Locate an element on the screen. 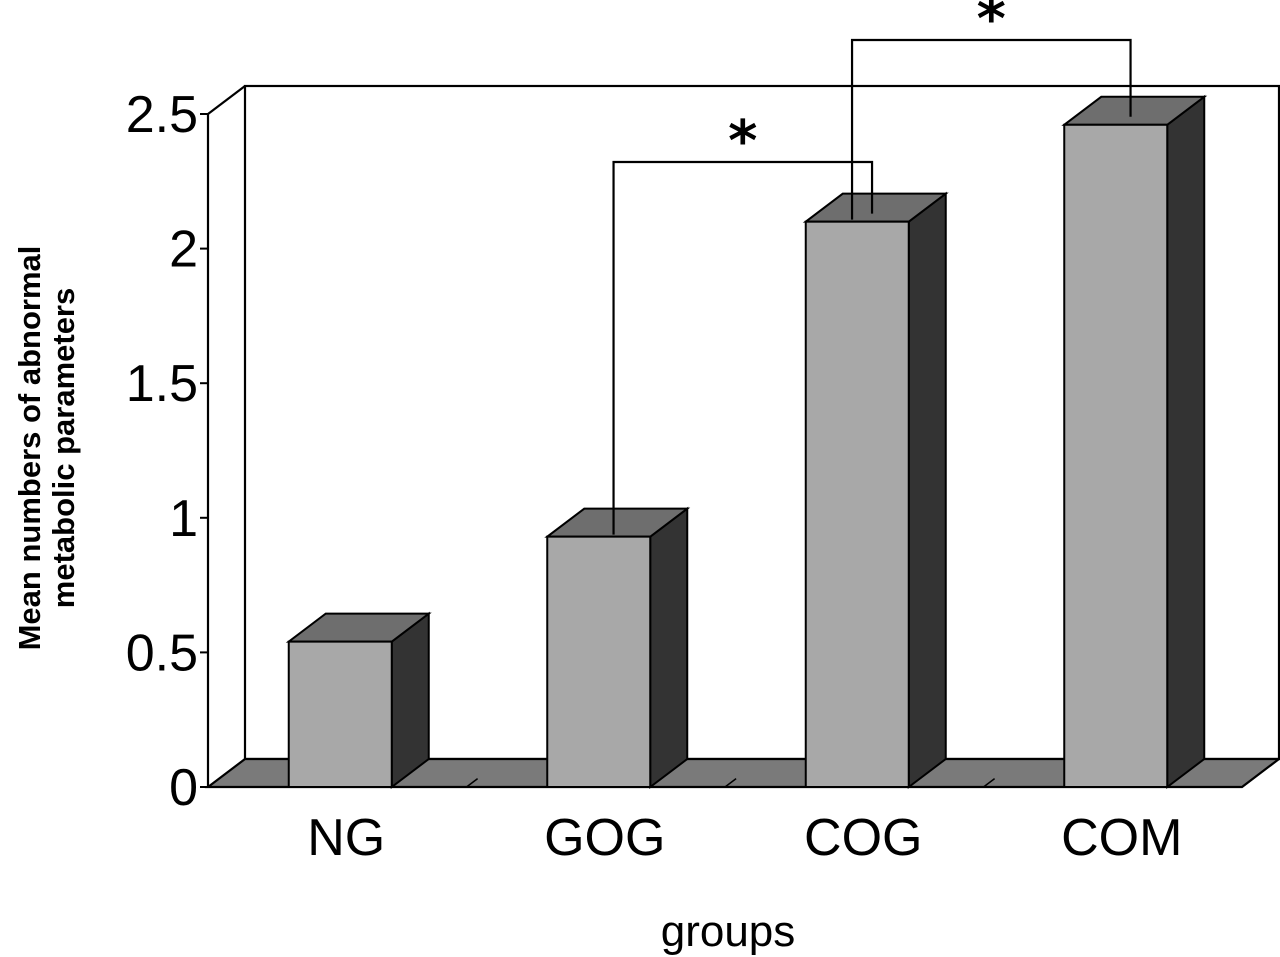 The image size is (1280, 957). x-axis-categories: NG GOG COG COM is located at coordinates (744, 838).